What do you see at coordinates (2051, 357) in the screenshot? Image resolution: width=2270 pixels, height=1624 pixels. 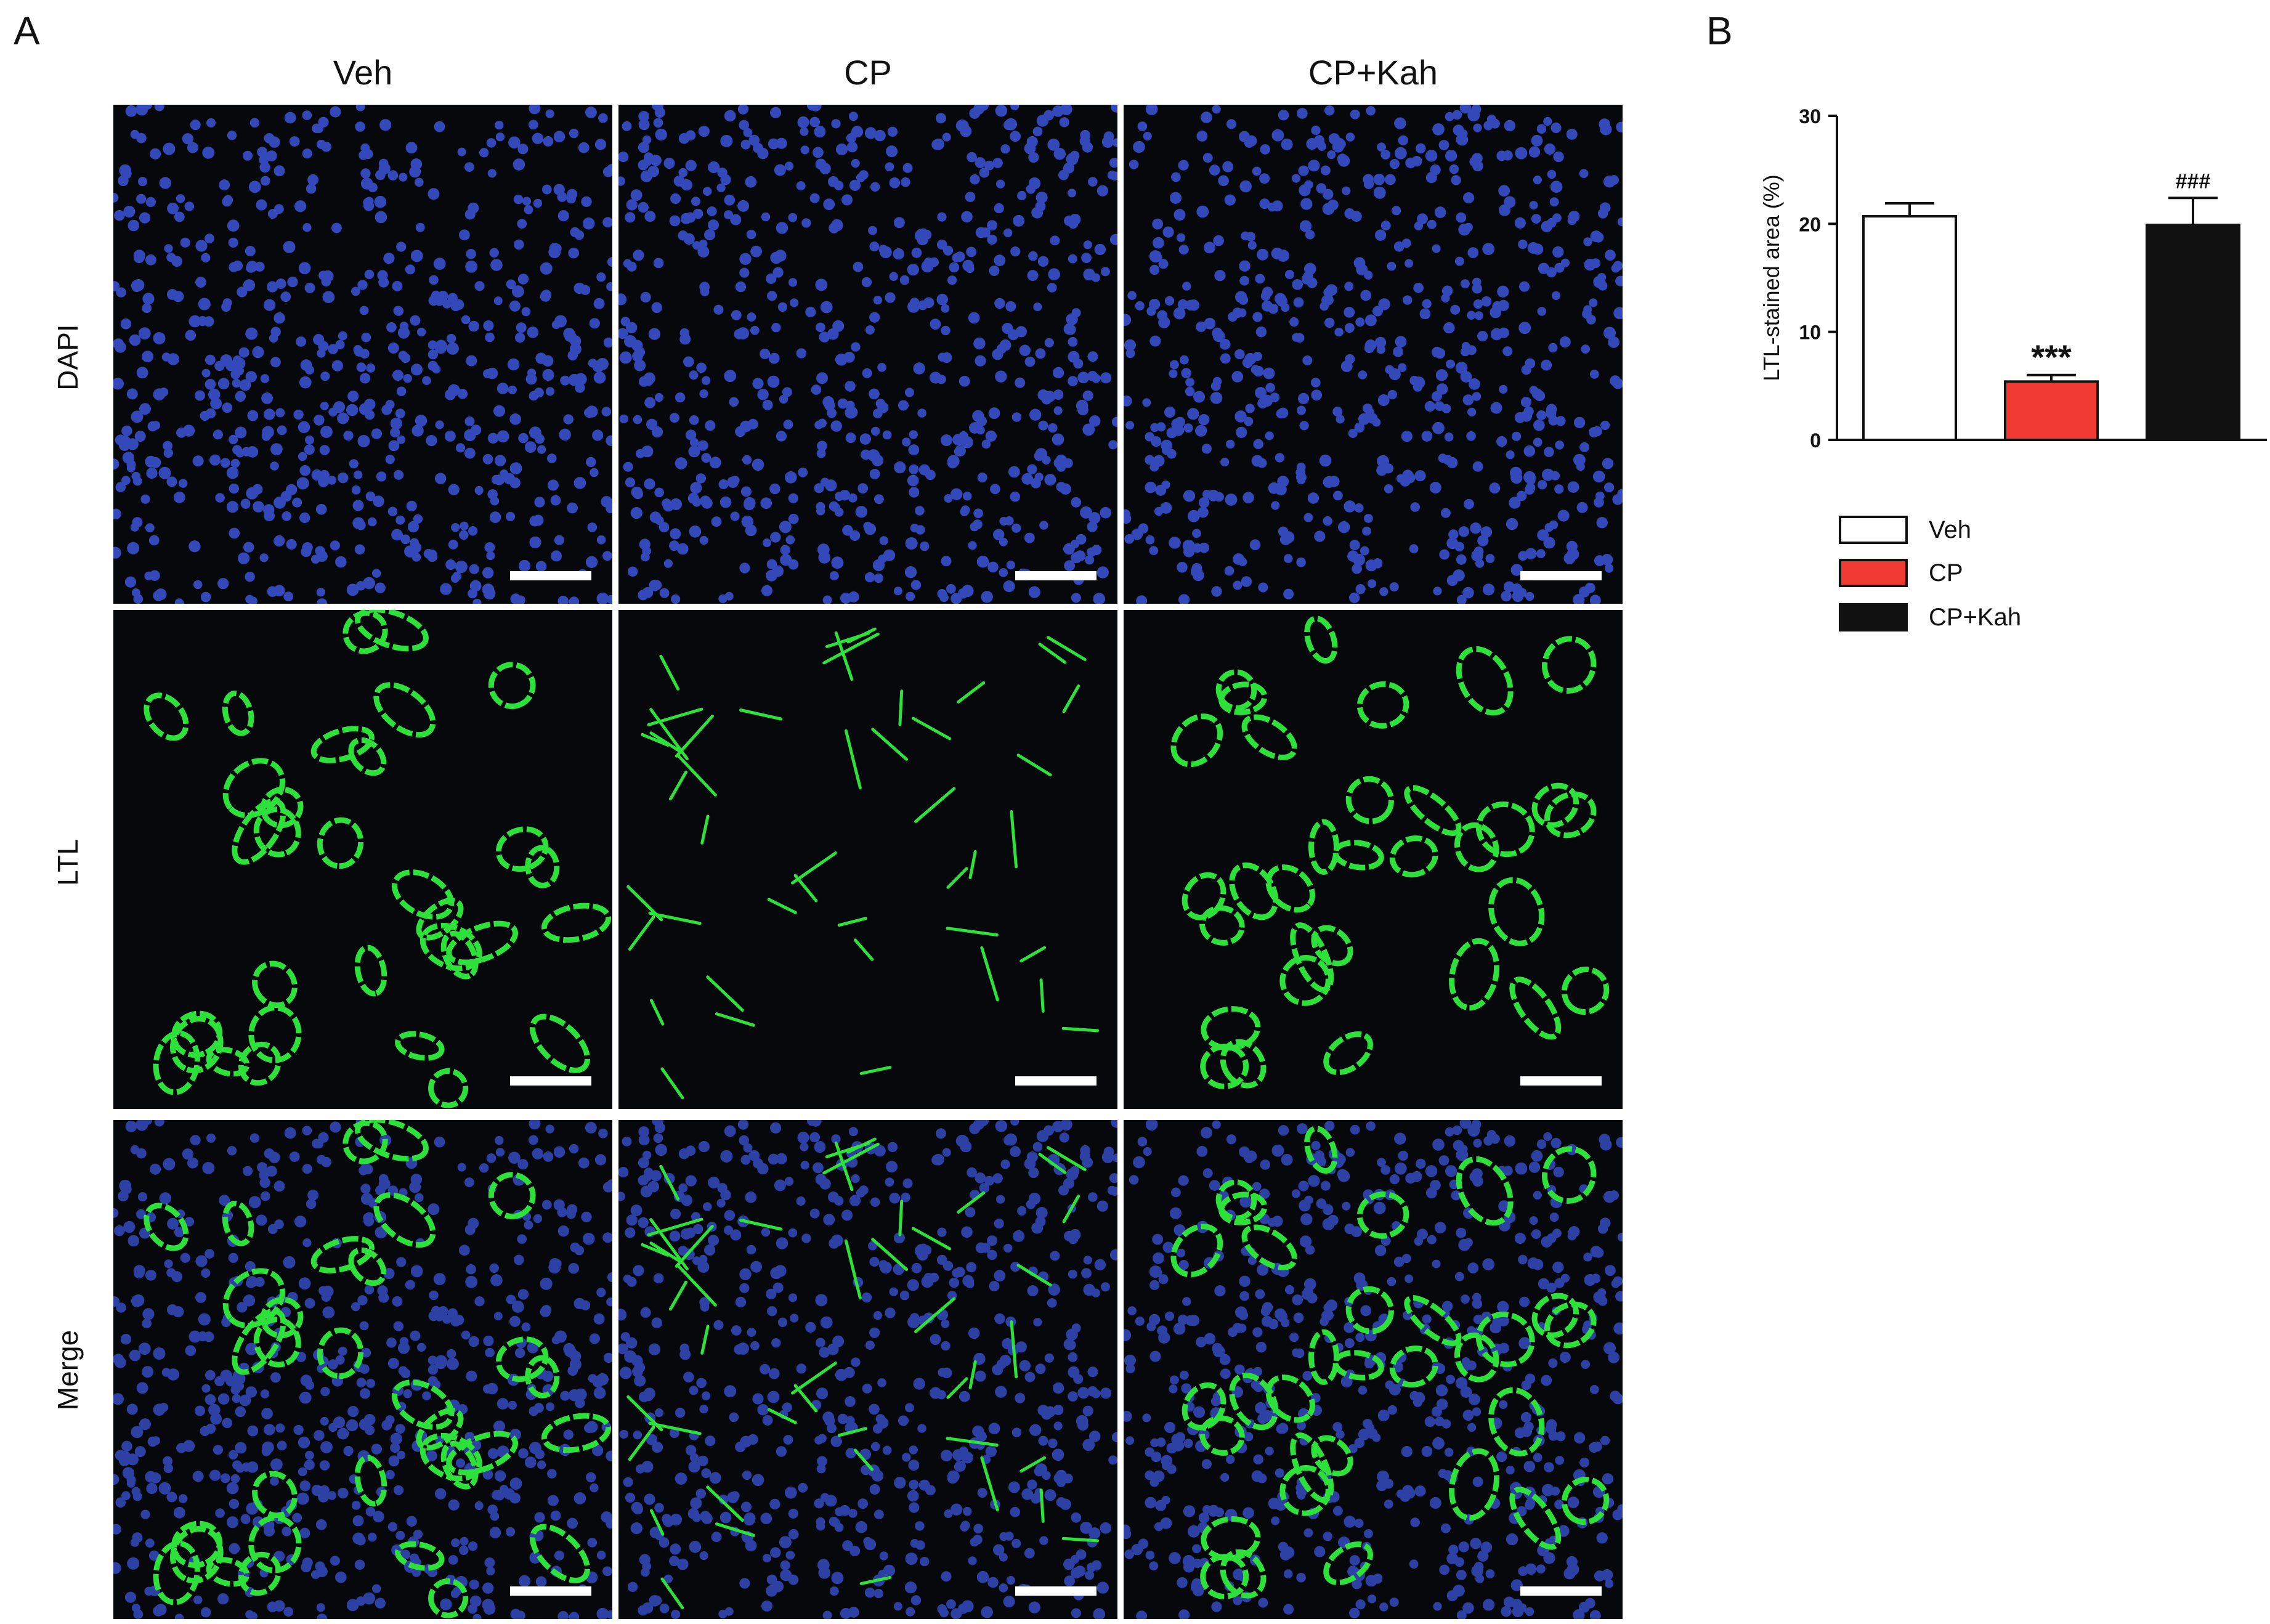 I see `significance-CP: ***` at bounding box center [2051, 357].